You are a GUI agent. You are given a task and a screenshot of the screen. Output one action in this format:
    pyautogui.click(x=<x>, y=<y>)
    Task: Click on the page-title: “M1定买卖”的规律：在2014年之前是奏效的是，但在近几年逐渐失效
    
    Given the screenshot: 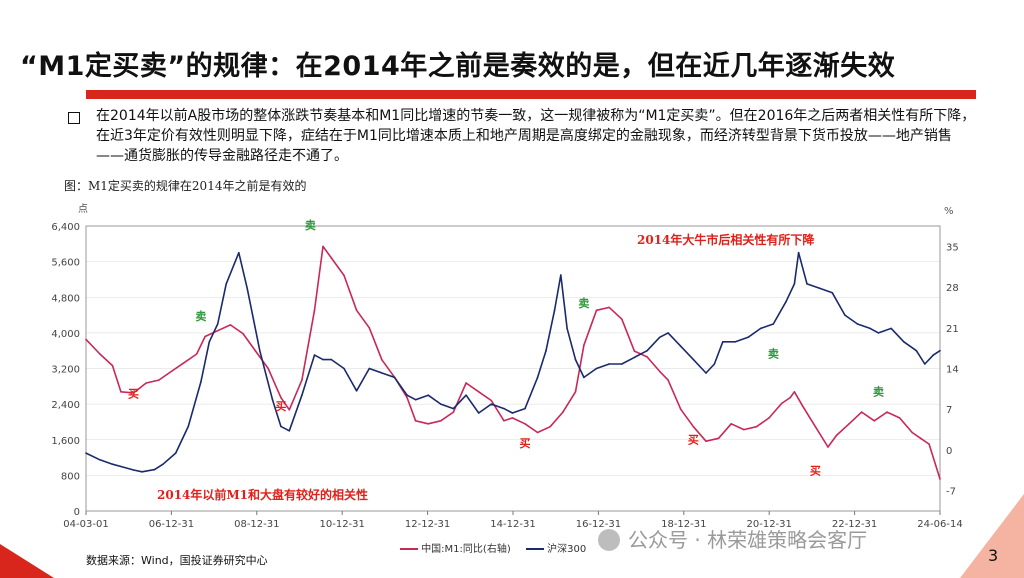 What is the action you would take?
    pyautogui.click(x=458, y=66)
    